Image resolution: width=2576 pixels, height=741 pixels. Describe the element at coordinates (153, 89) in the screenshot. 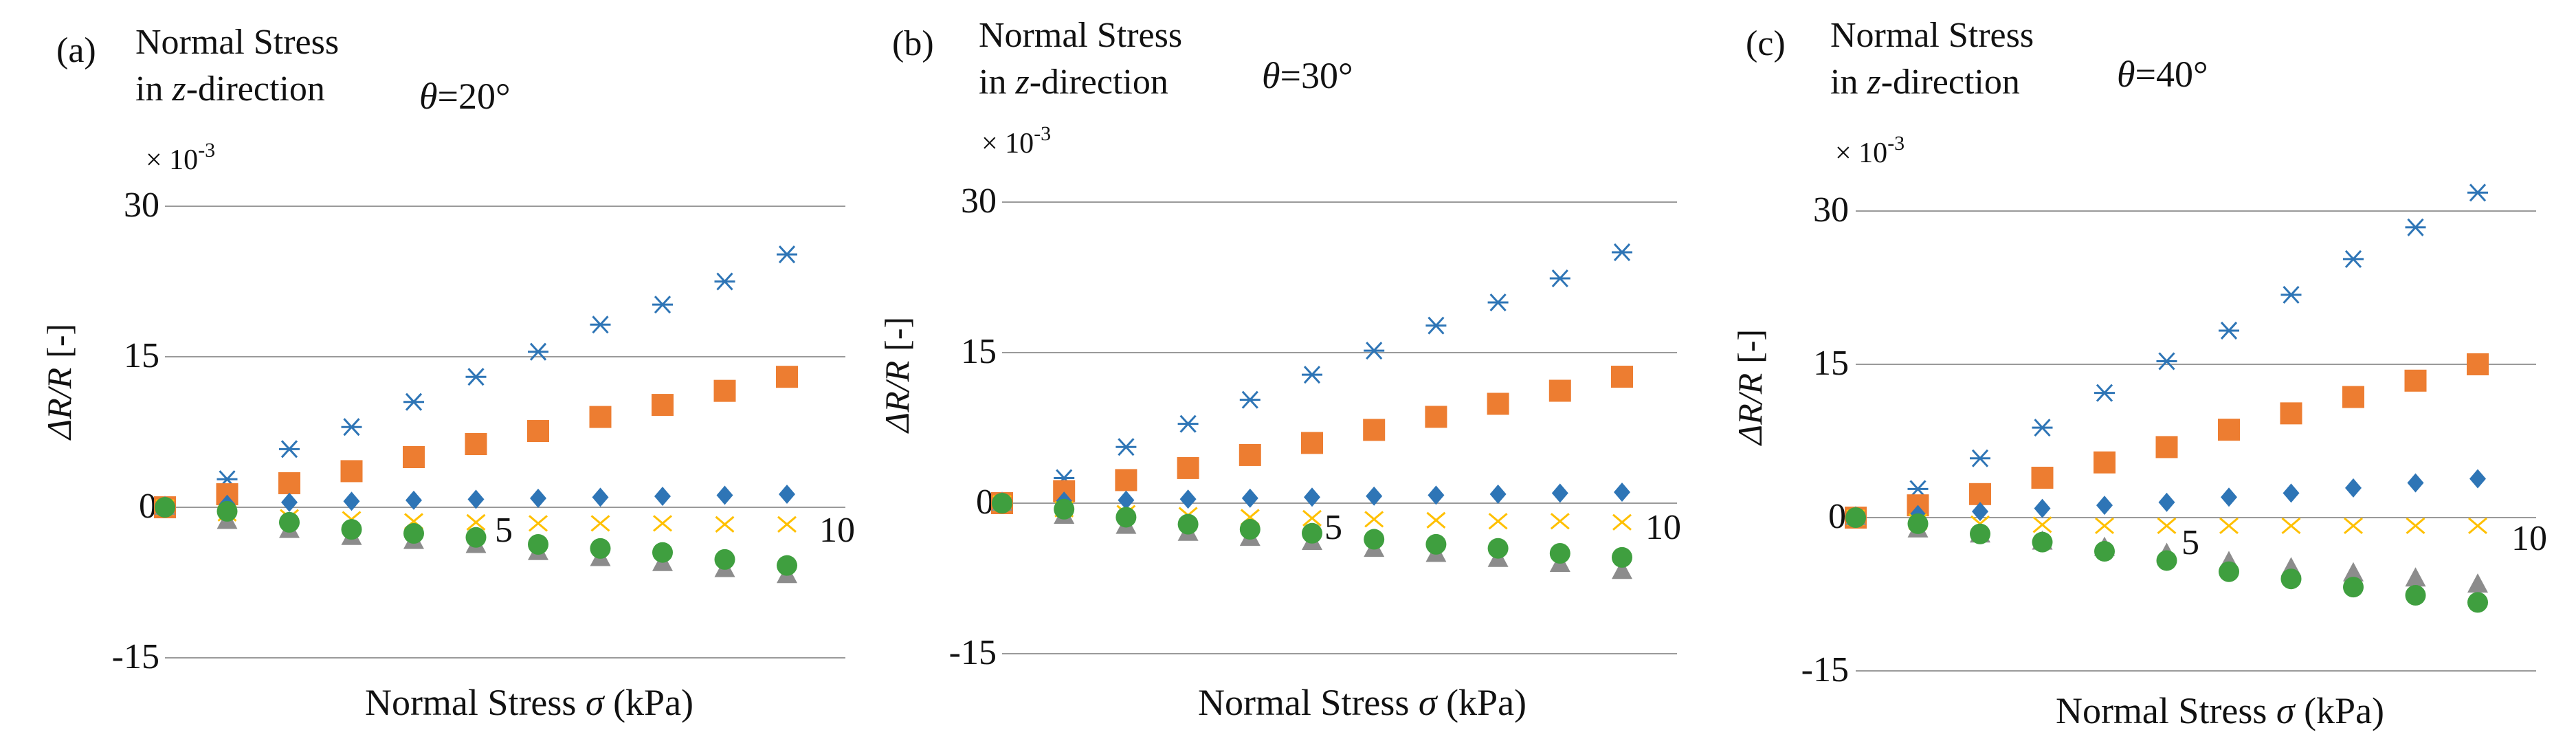

I see `title-in: in` at that location.